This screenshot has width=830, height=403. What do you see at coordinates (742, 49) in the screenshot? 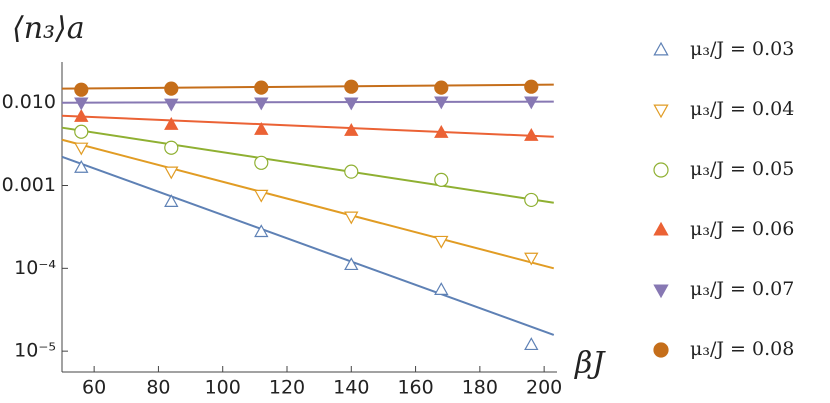
I see `legend-label: μ₃/J = 0.03` at bounding box center [742, 49].